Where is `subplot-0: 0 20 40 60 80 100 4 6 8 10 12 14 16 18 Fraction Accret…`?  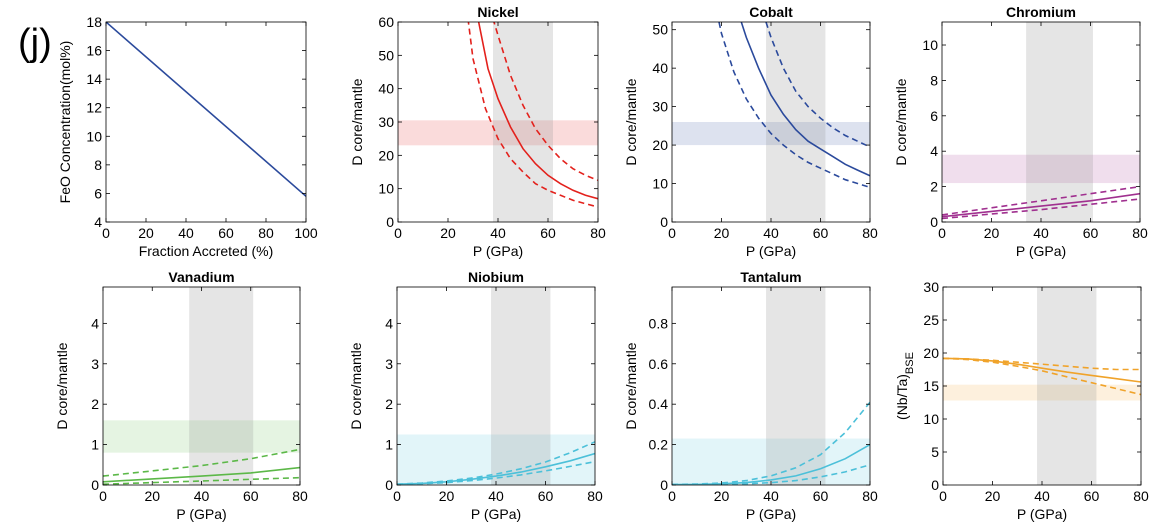 subplot-0: 0 20 40 60 80 100 4 6 8 10 12 14 16 18 Fraction Accret… is located at coordinates (187, 136).